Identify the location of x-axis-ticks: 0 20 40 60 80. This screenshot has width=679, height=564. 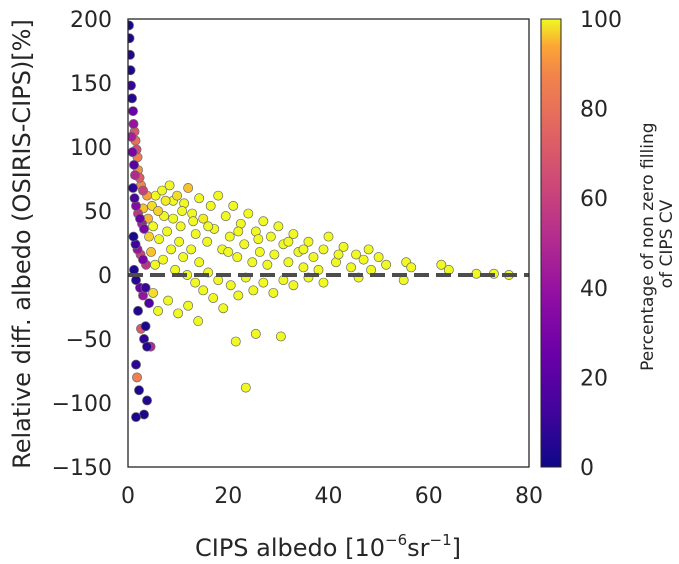
(332, 496).